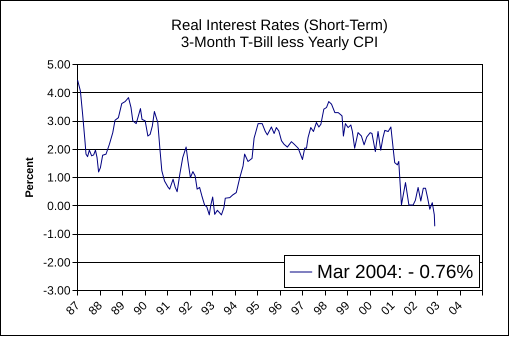 This screenshot has width=511, height=338. Describe the element at coordinates (456, 308) in the screenshot. I see `x-tick-label: 04` at that location.